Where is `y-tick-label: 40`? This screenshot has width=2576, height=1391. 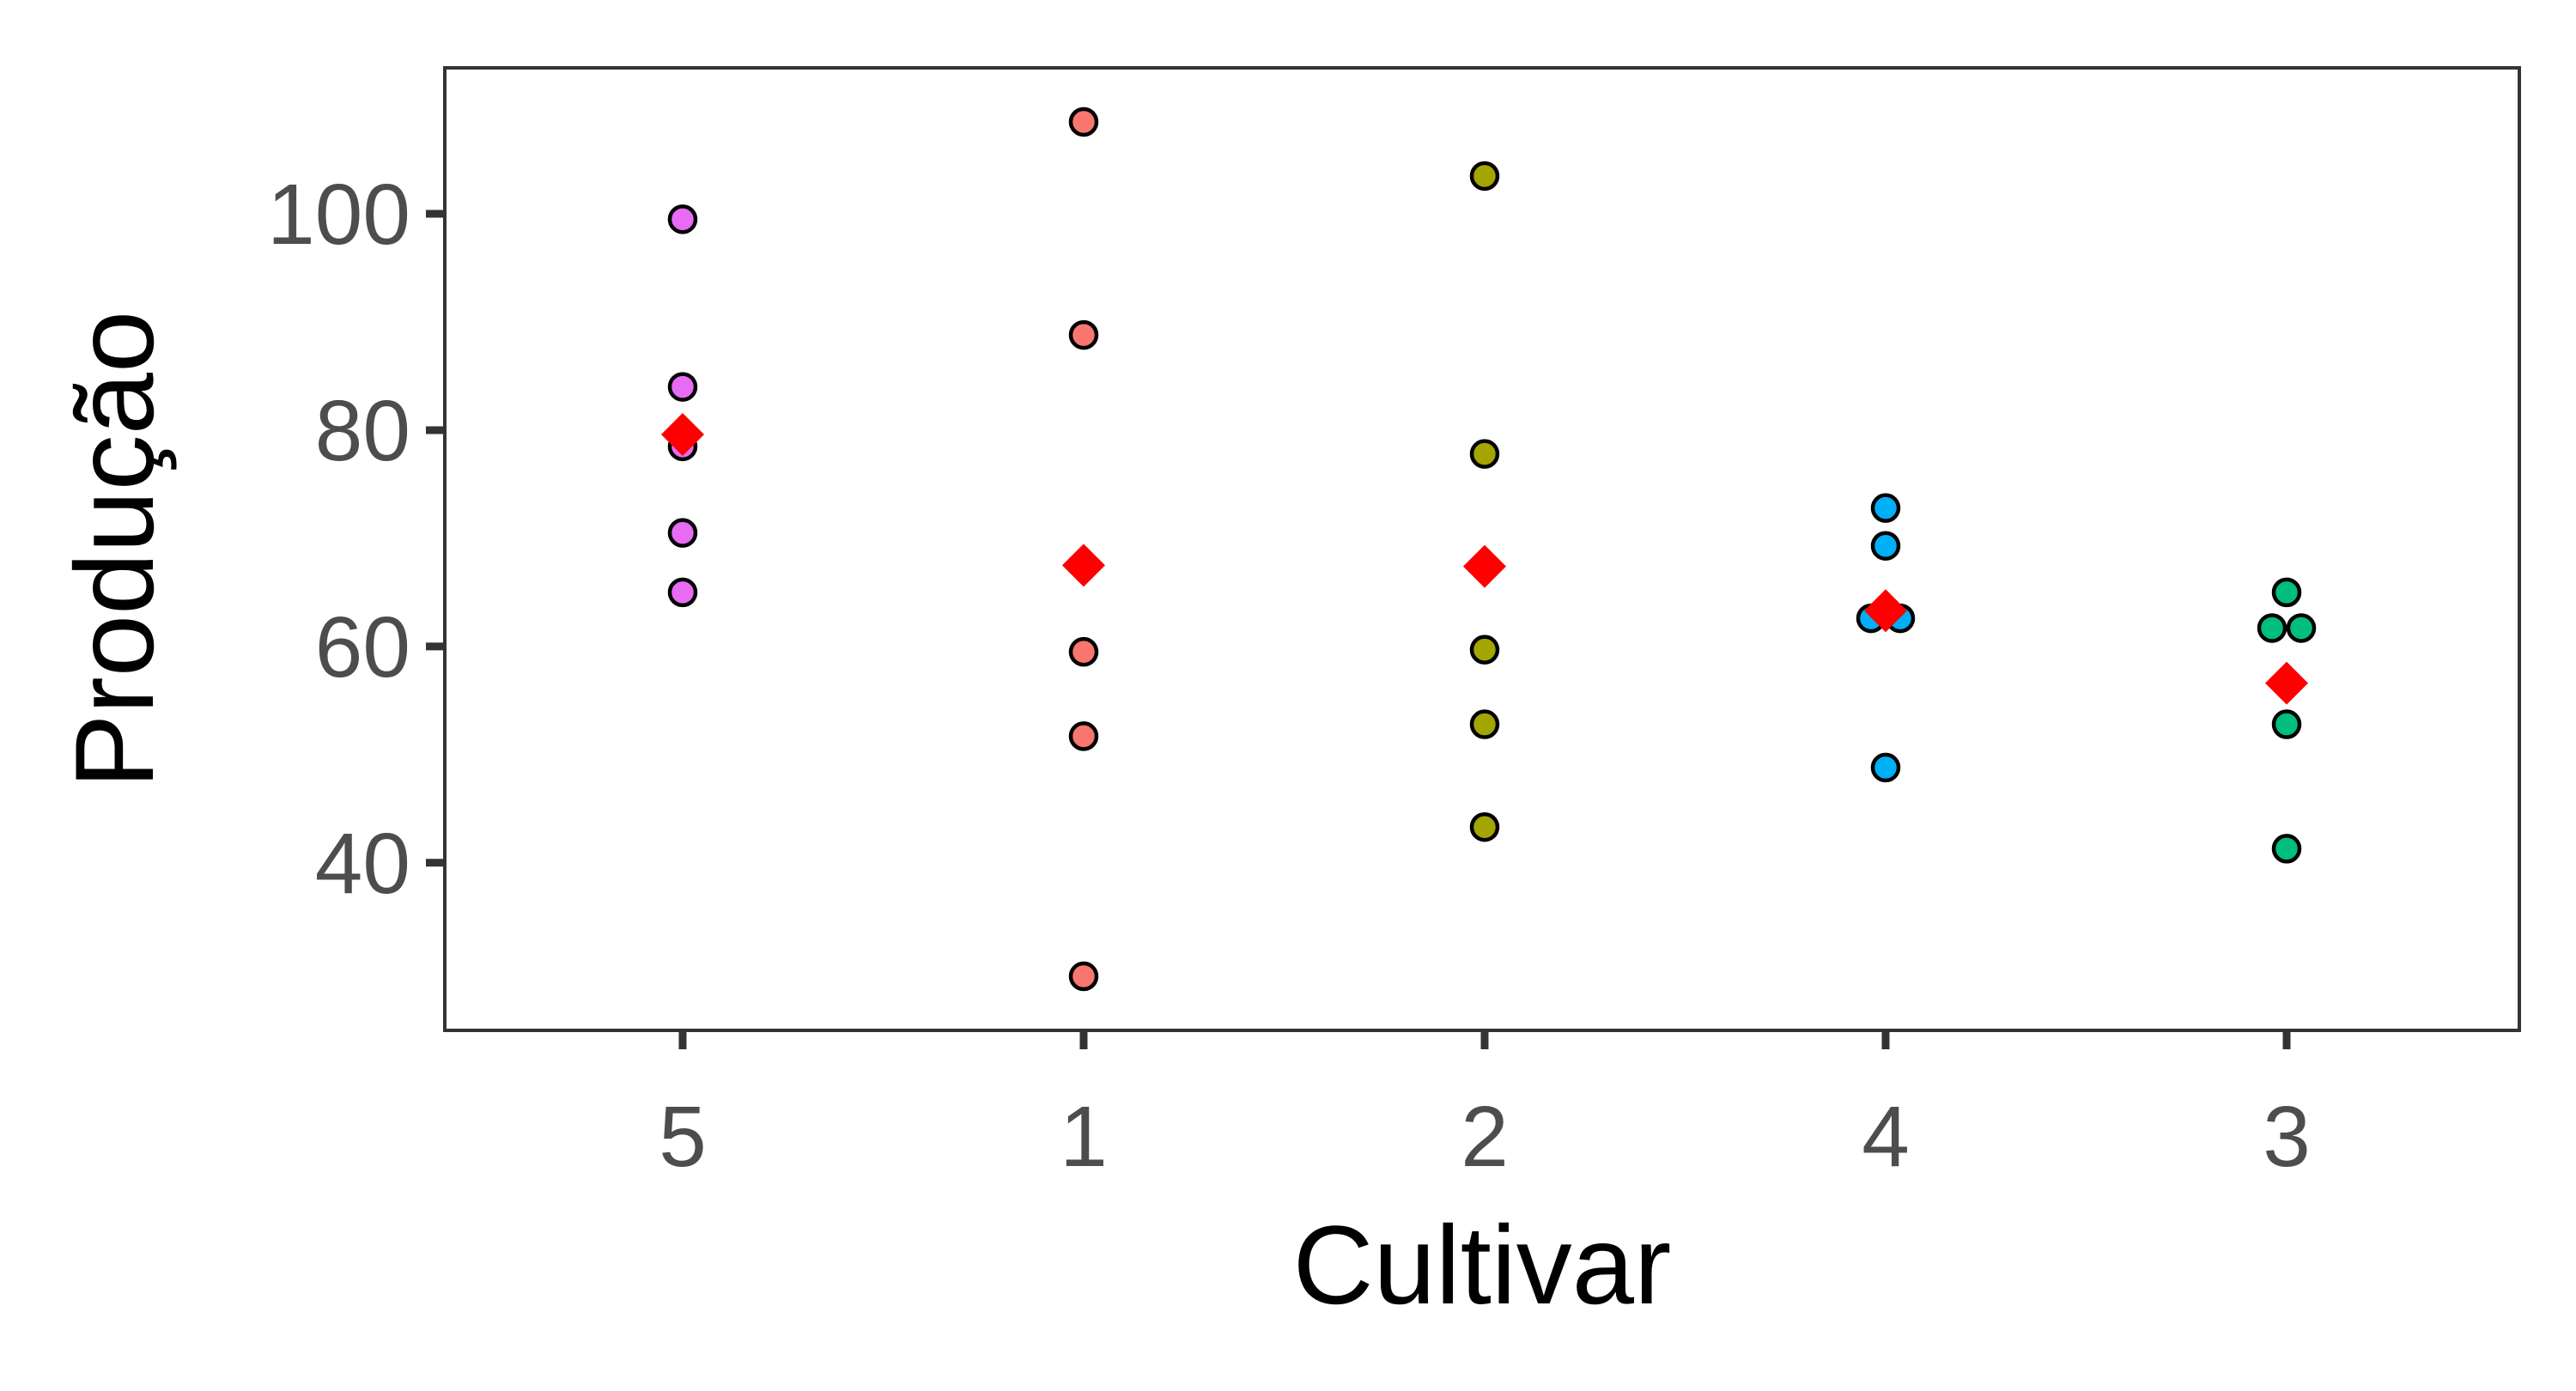 y-tick-label: 40 is located at coordinates (362, 864).